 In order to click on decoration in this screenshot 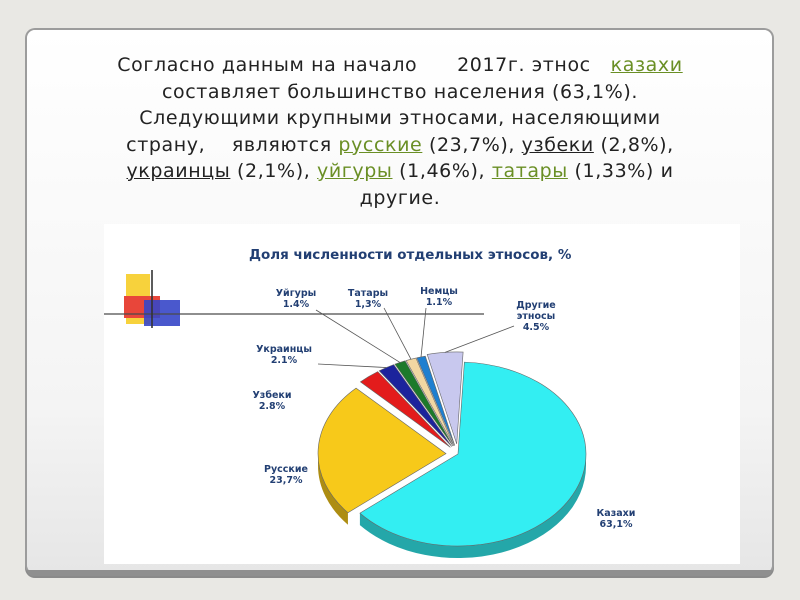, I will do `click(294, 299)`.